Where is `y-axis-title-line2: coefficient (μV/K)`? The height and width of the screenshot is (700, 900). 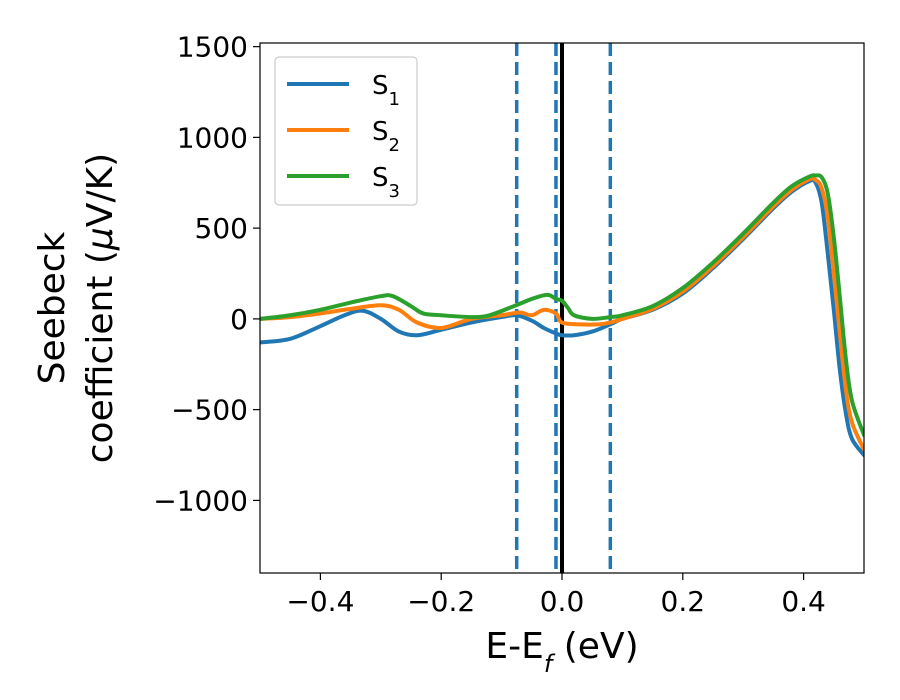
y-axis-title-line2: coefficient (μV/K) is located at coordinates (100, 308).